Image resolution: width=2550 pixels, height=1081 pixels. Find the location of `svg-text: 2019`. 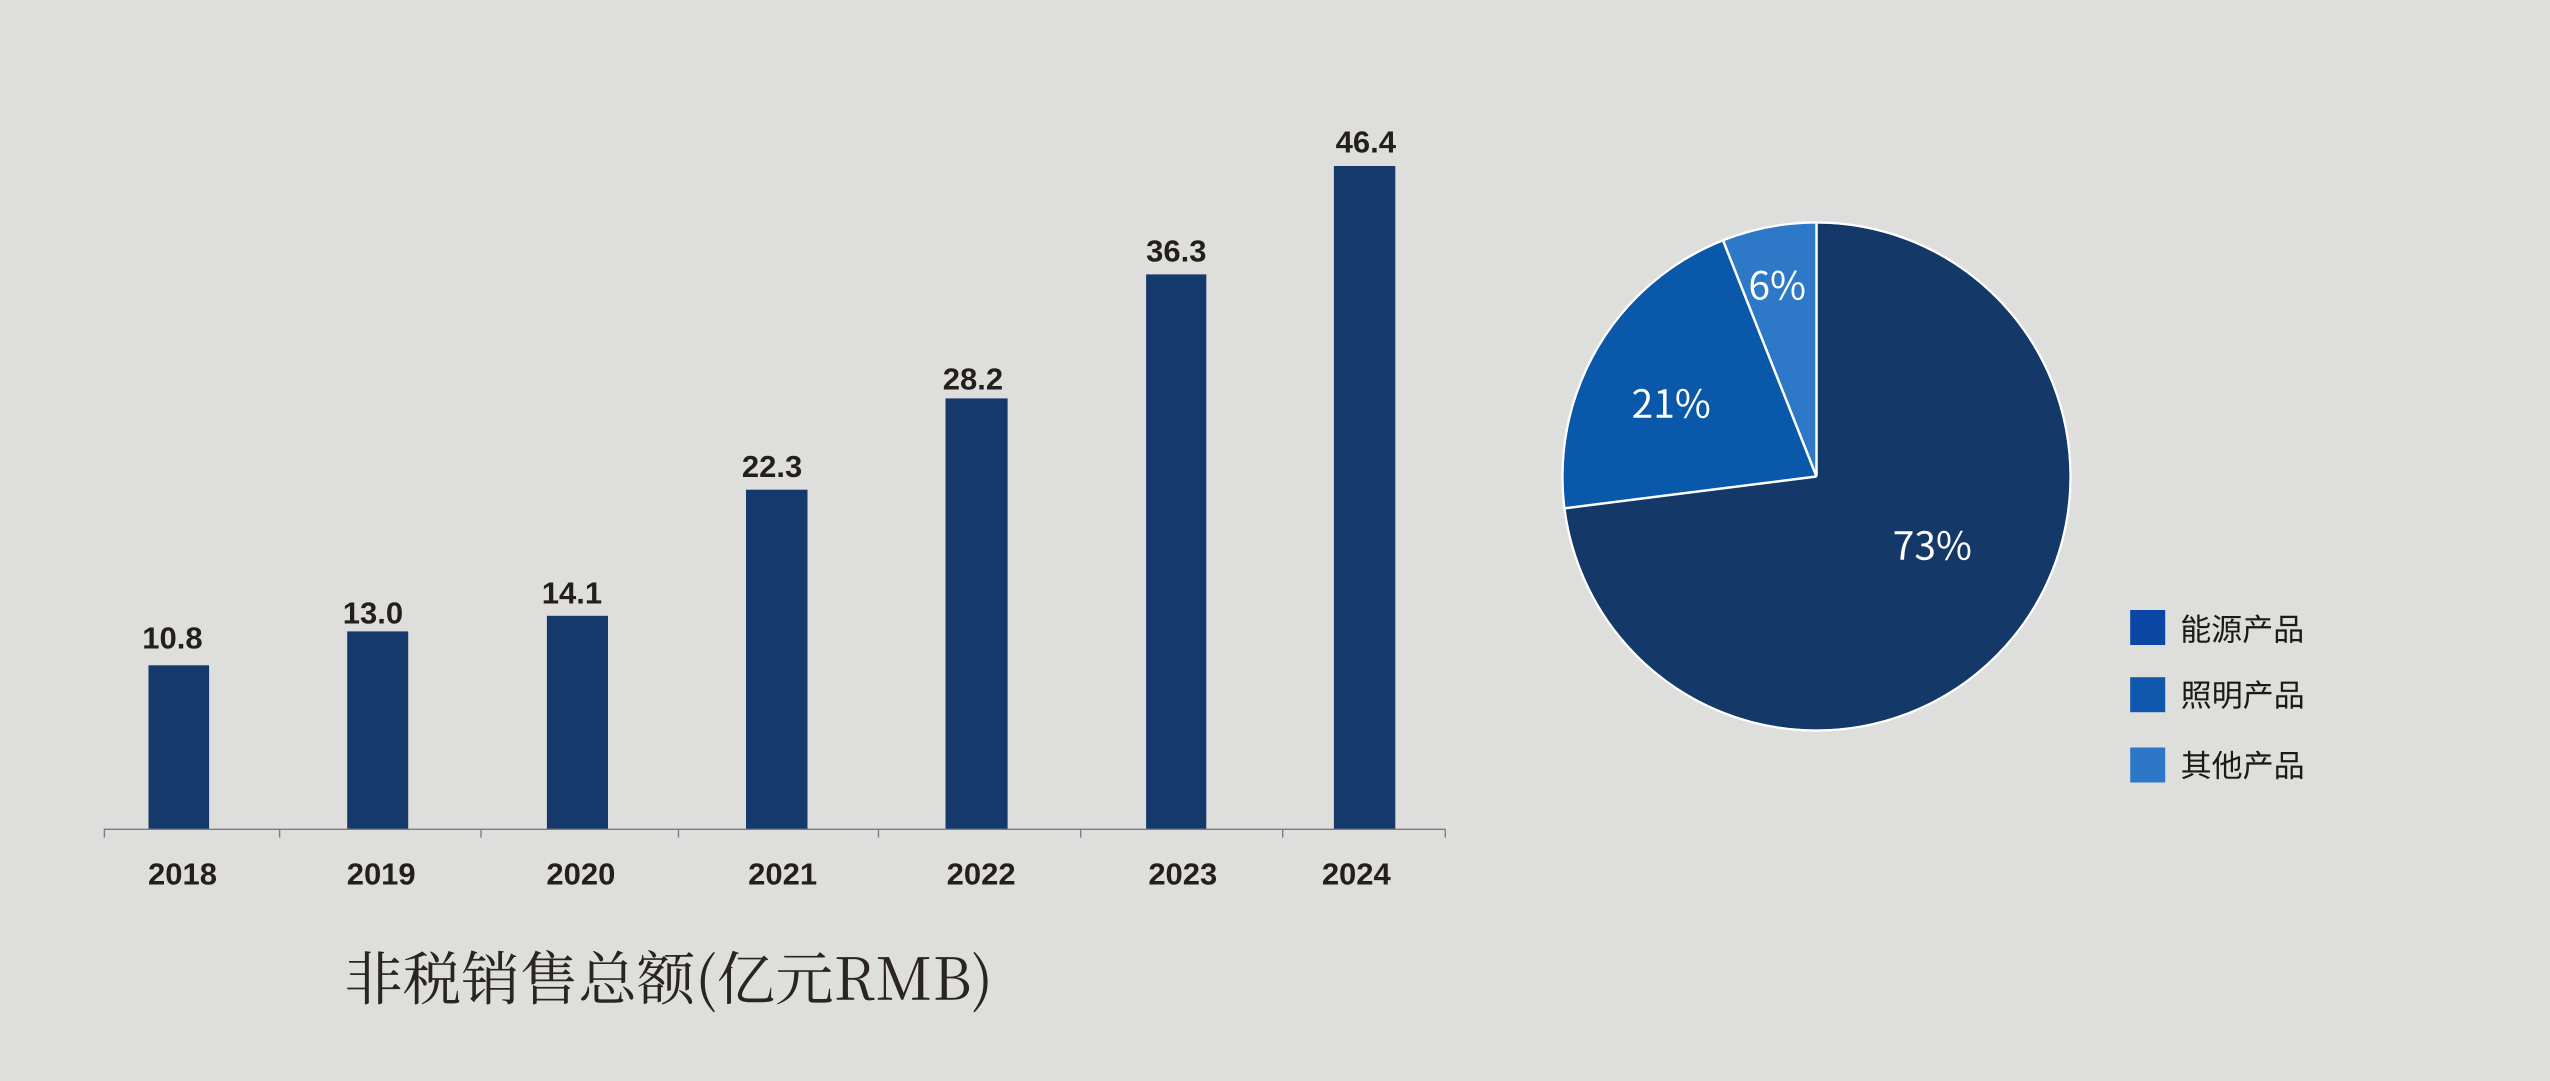

svg-text: 2019 is located at coordinates (381, 874).